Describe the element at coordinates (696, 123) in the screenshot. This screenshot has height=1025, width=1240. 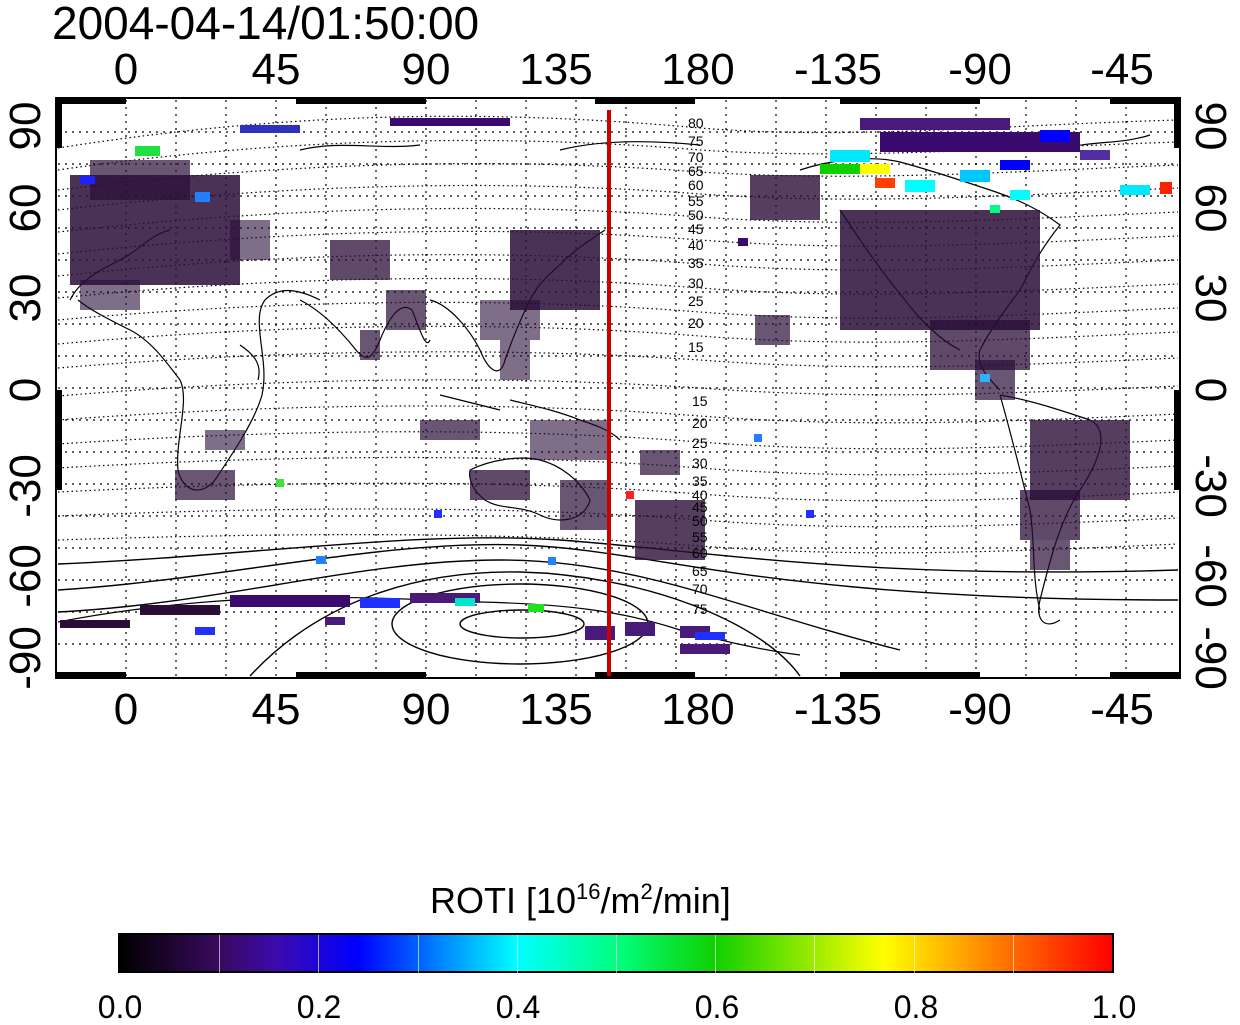
I see `mag-lat-label: 80` at that location.